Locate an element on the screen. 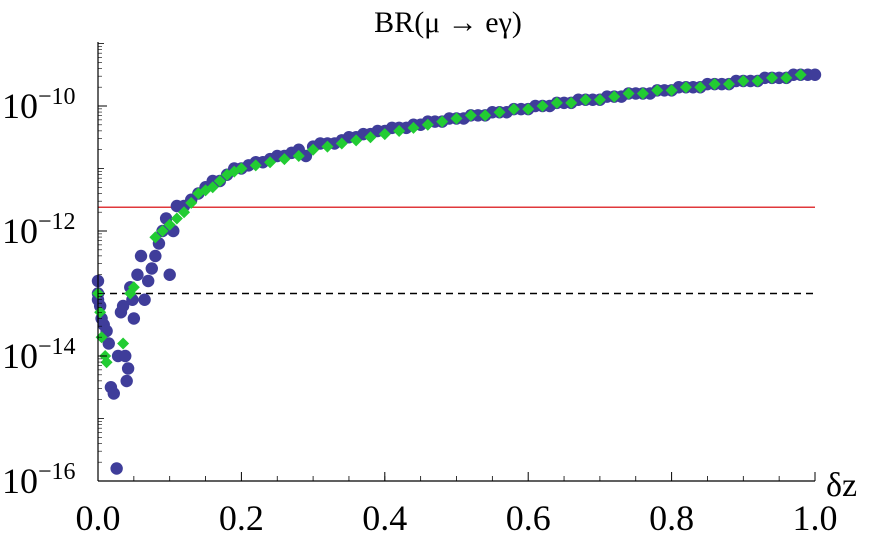 Image resolution: width=872 pixels, height=533 pixels. chart-title: BR(μ → eγ) is located at coordinates (448, 22).